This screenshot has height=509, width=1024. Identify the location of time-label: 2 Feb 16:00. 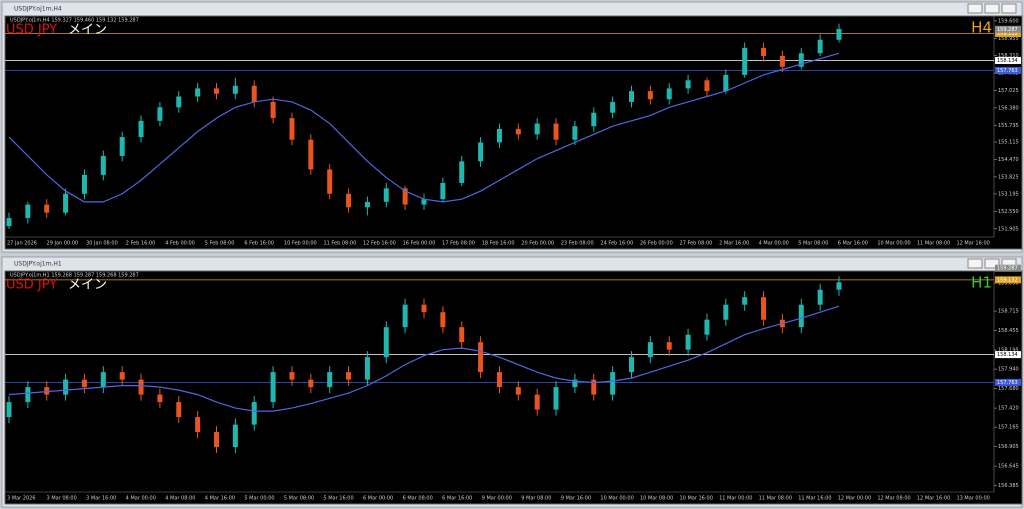
(141, 244).